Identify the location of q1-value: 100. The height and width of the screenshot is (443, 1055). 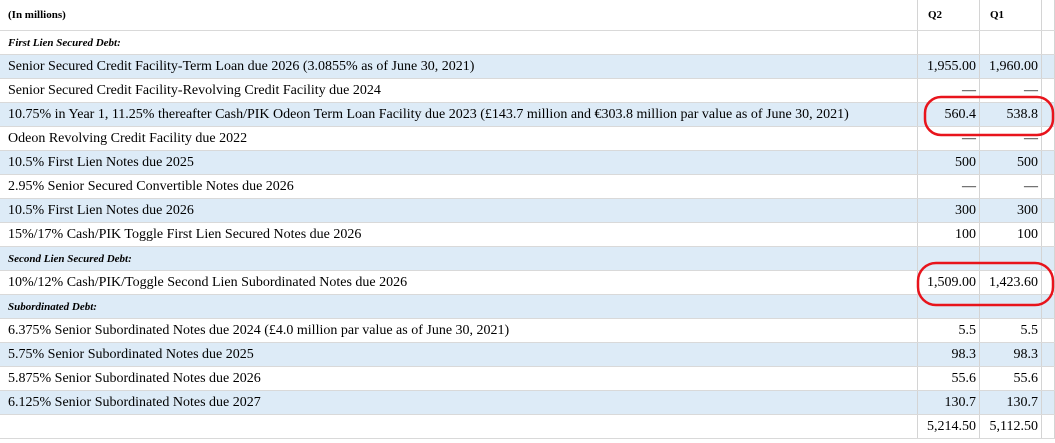
(1011, 234).